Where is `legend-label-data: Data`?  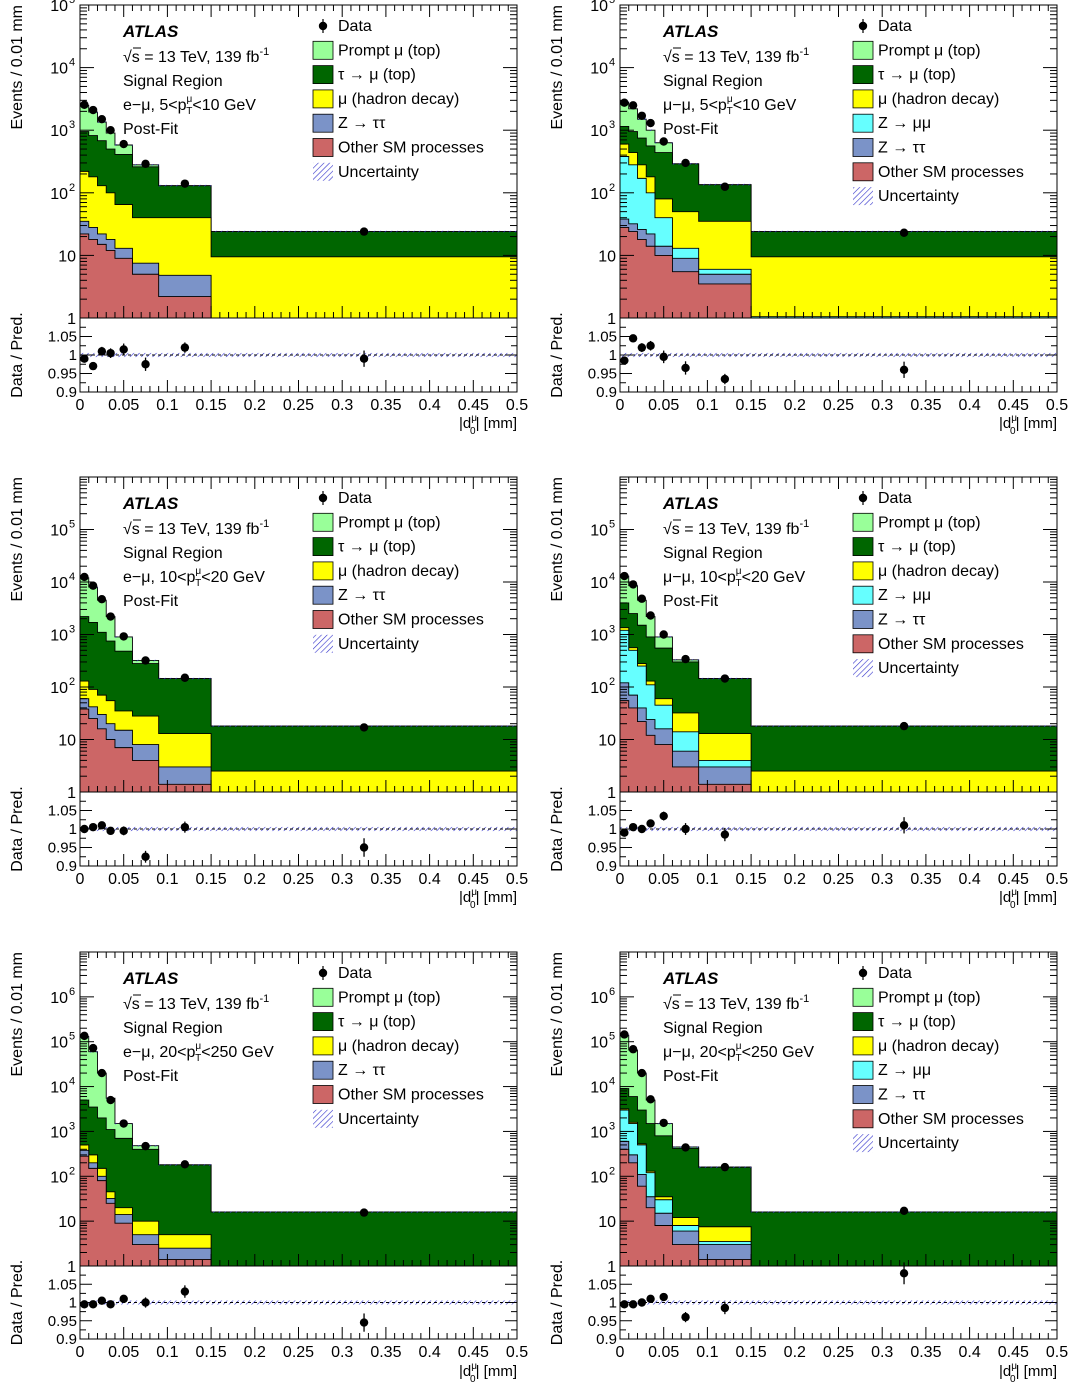
legend-label-data: Data is located at coordinates (355, 498).